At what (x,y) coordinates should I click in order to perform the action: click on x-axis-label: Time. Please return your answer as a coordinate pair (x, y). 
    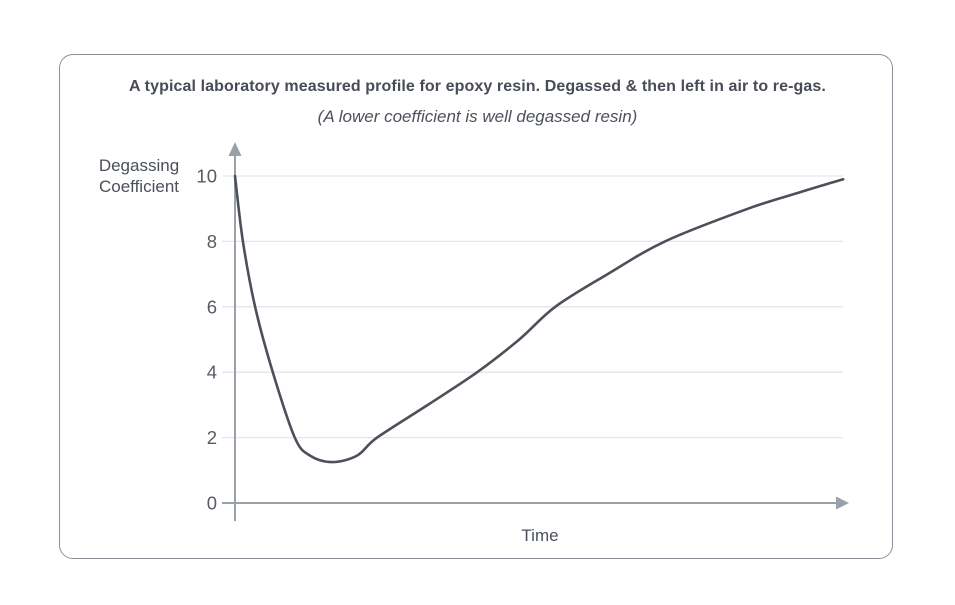
    Looking at the image, I should click on (540, 535).